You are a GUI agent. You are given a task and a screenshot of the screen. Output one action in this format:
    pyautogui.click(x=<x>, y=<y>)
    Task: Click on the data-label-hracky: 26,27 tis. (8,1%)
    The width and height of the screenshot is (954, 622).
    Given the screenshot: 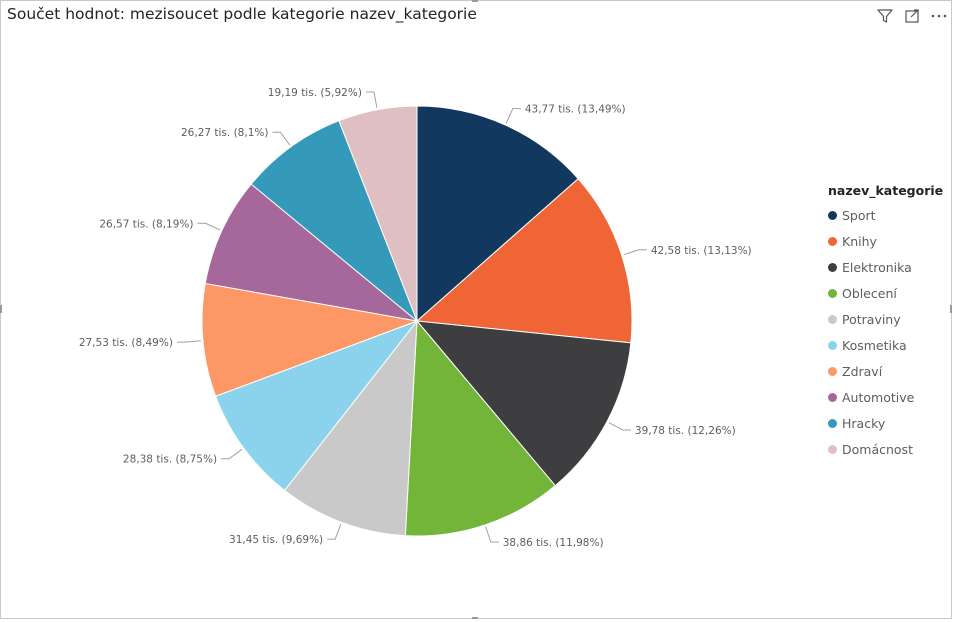 What is the action you would take?
    pyautogui.click(x=224, y=133)
    